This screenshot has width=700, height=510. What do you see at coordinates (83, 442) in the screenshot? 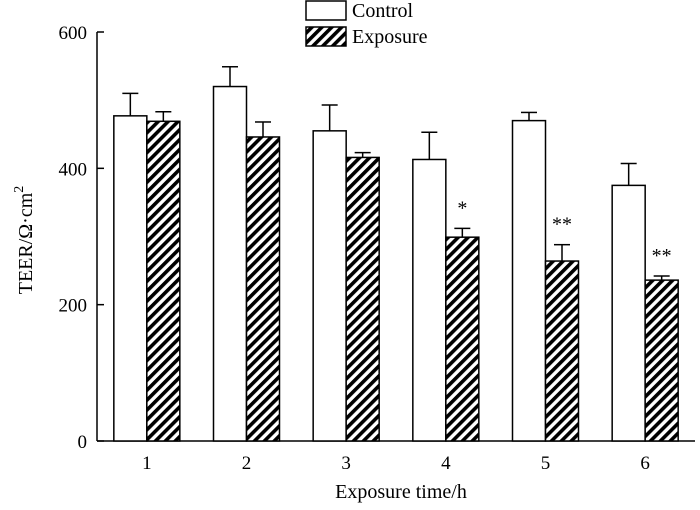
I see `y-tick-label: 0` at bounding box center [83, 442].